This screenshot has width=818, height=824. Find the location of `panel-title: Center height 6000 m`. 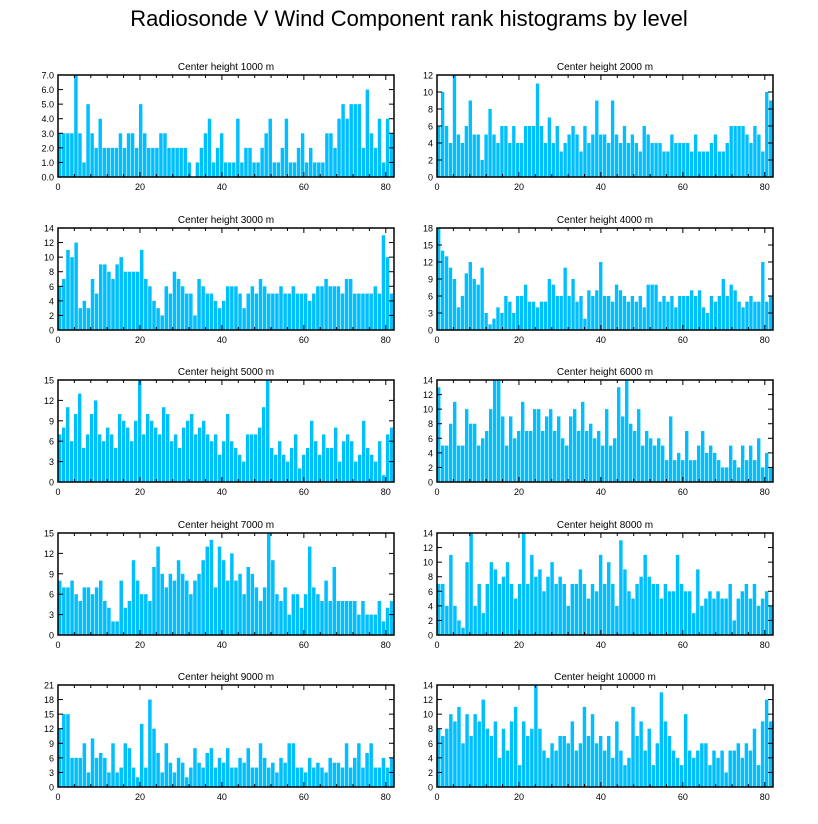

panel-title: Center height 6000 m is located at coordinates (605, 372).